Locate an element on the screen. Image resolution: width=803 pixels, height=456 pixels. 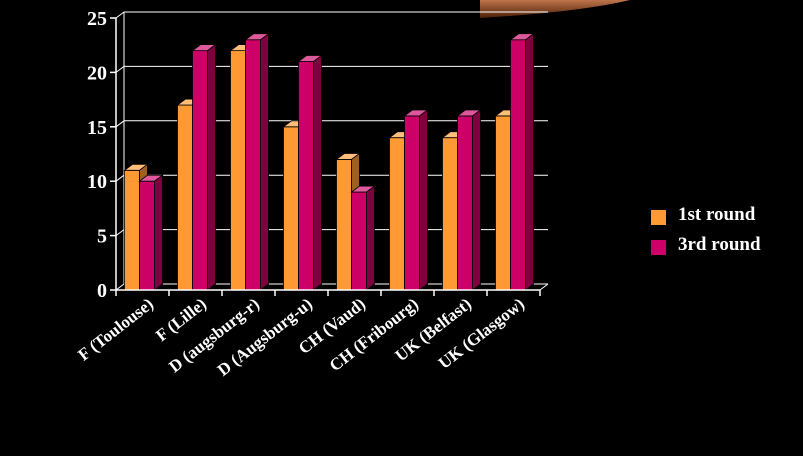
legend: 1st round 3rd round is located at coordinates (721, 234).